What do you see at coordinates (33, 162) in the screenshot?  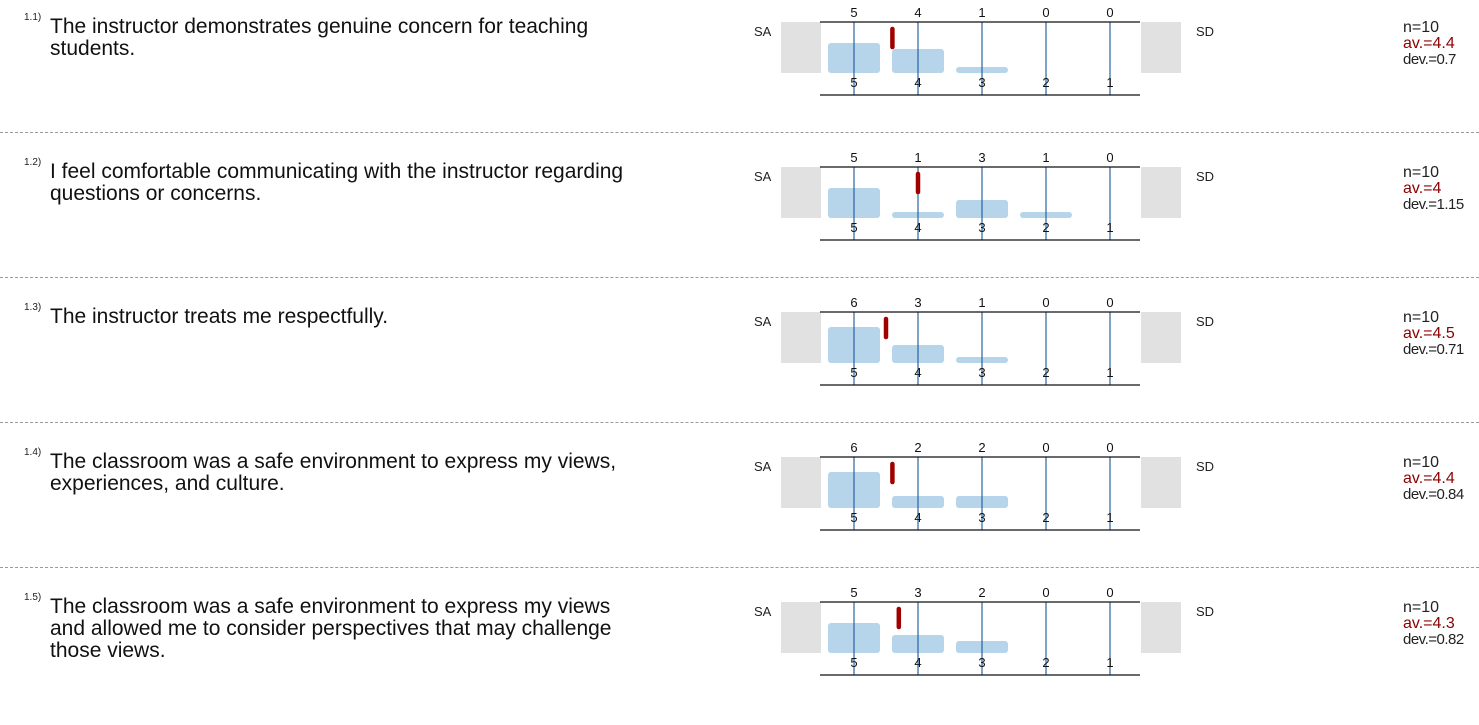 I see `question-number: 1.2)` at bounding box center [33, 162].